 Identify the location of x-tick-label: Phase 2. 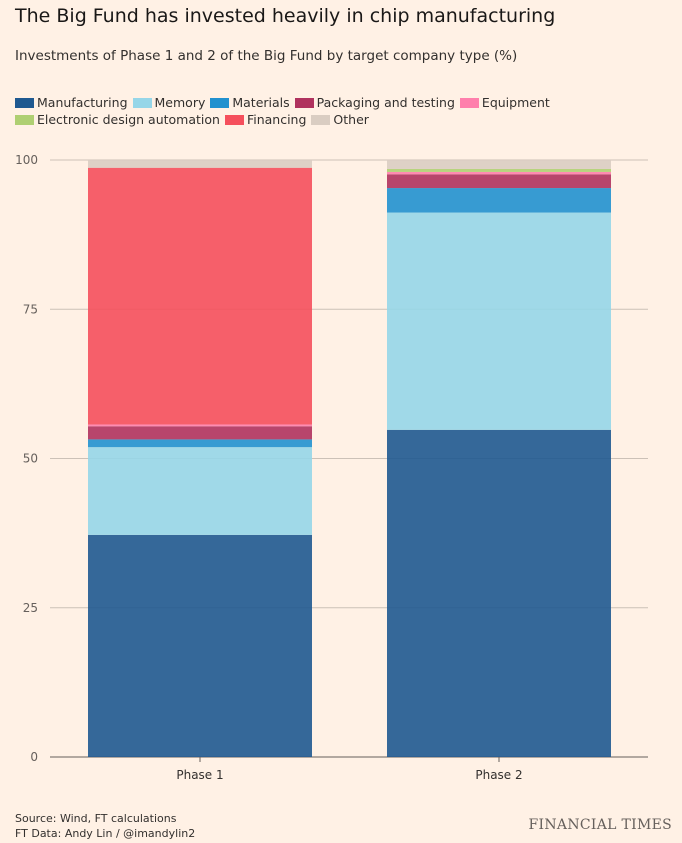
(498, 775).